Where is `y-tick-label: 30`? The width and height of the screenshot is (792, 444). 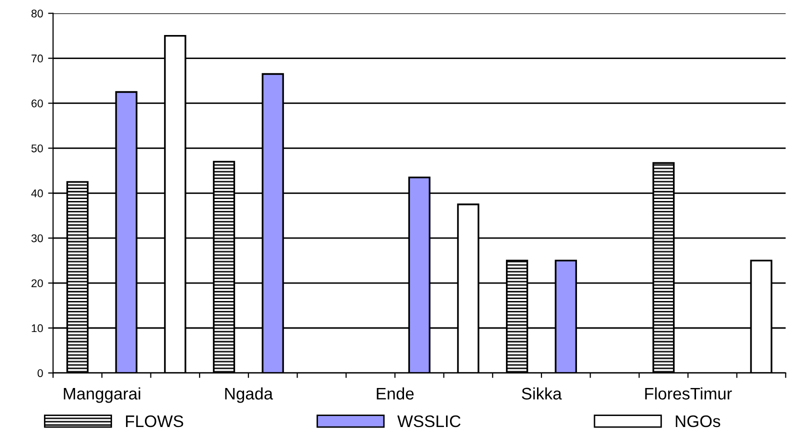 y-tick-label: 30 is located at coordinates (37, 238).